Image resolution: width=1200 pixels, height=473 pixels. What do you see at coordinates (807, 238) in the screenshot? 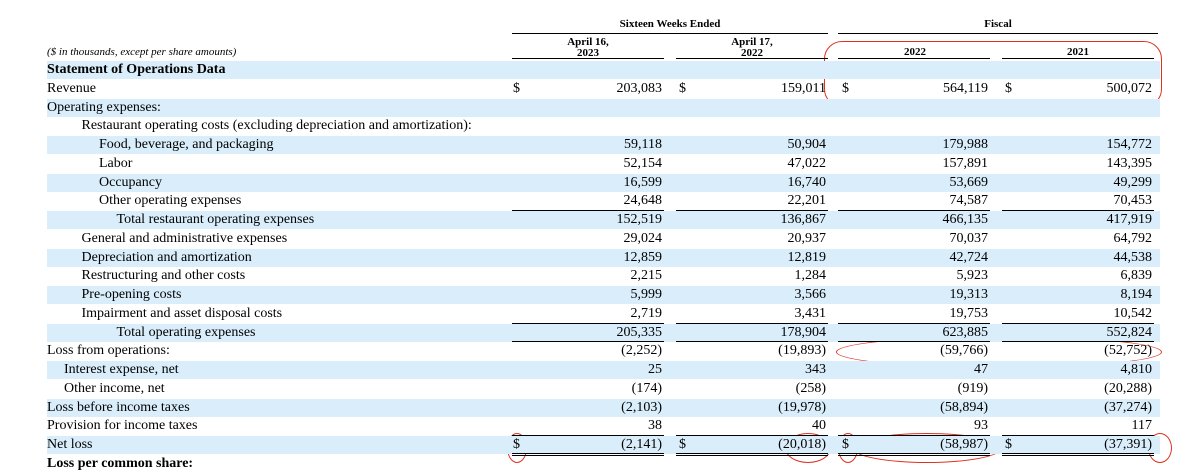
I see `cell-value: 20,937` at bounding box center [807, 238].